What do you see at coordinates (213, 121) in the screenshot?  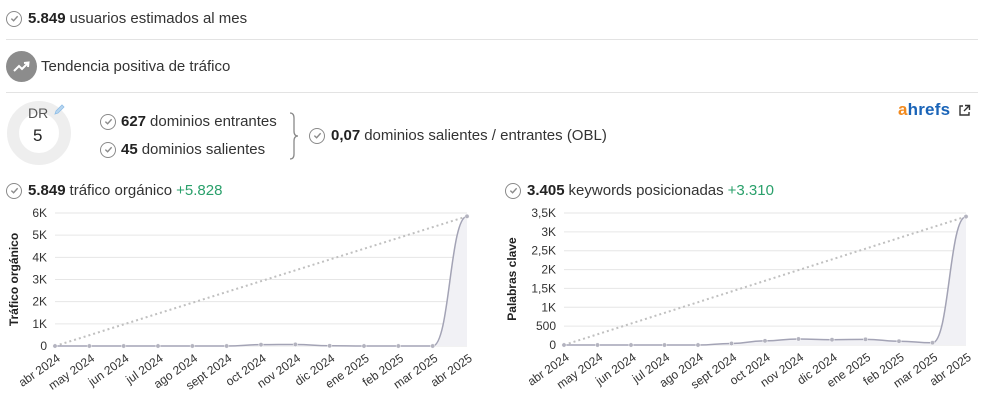 I see `referring-domains-label: dominios entrantes` at bounding box center [213, 121].